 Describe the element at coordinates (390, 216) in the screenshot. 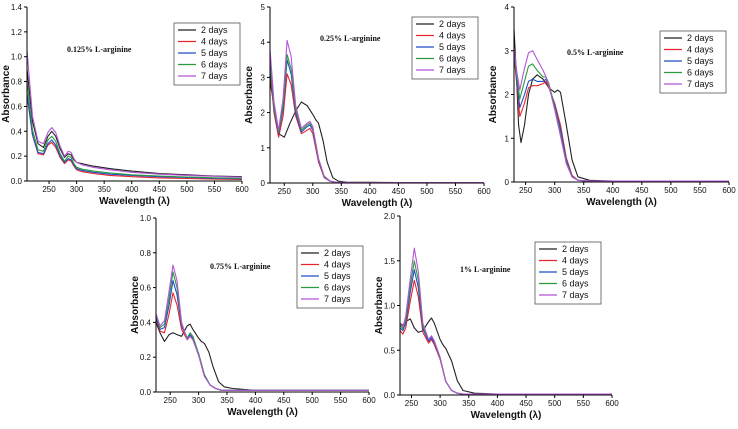

I see `y-tick-label: 2.0` at that location.